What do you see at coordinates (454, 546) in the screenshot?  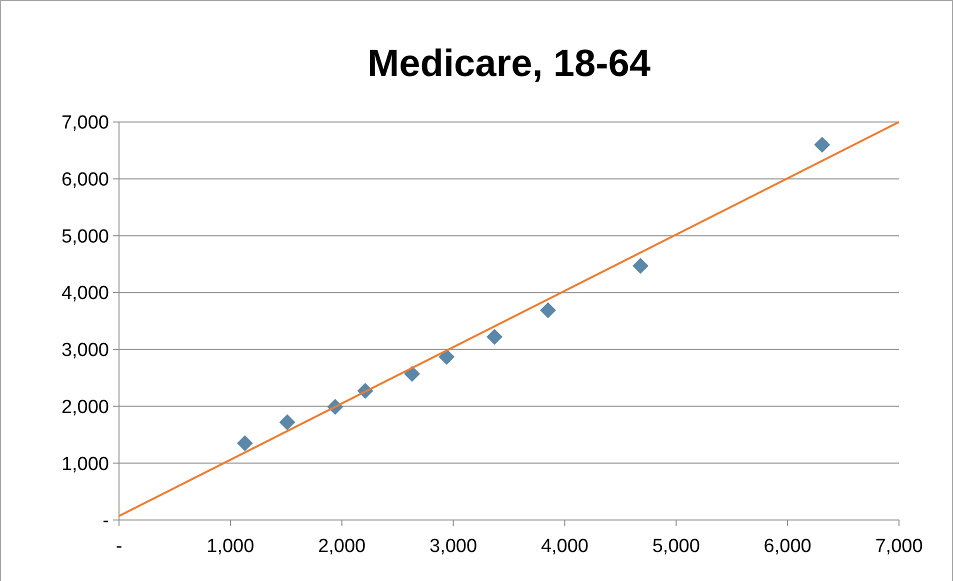 I see `x-tick-label: 3,000` at bounding box center [454, 546].